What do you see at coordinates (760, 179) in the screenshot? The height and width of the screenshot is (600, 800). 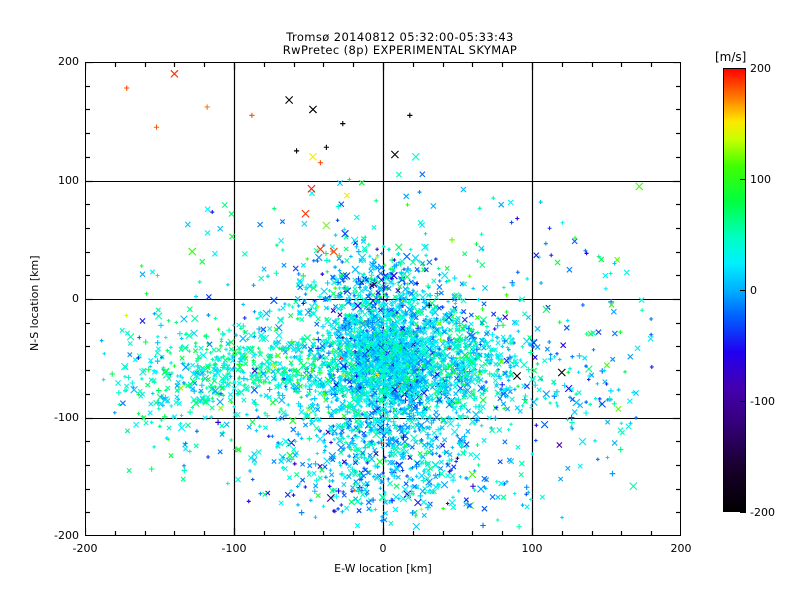 I see `colorbar-tick-label: 100` at bounding box center [760, 179].